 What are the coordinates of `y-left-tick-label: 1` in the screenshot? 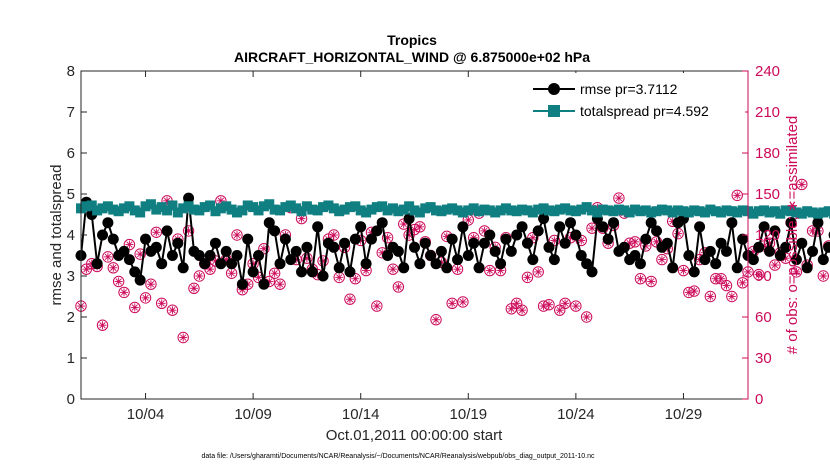 It's located at (71, 358).